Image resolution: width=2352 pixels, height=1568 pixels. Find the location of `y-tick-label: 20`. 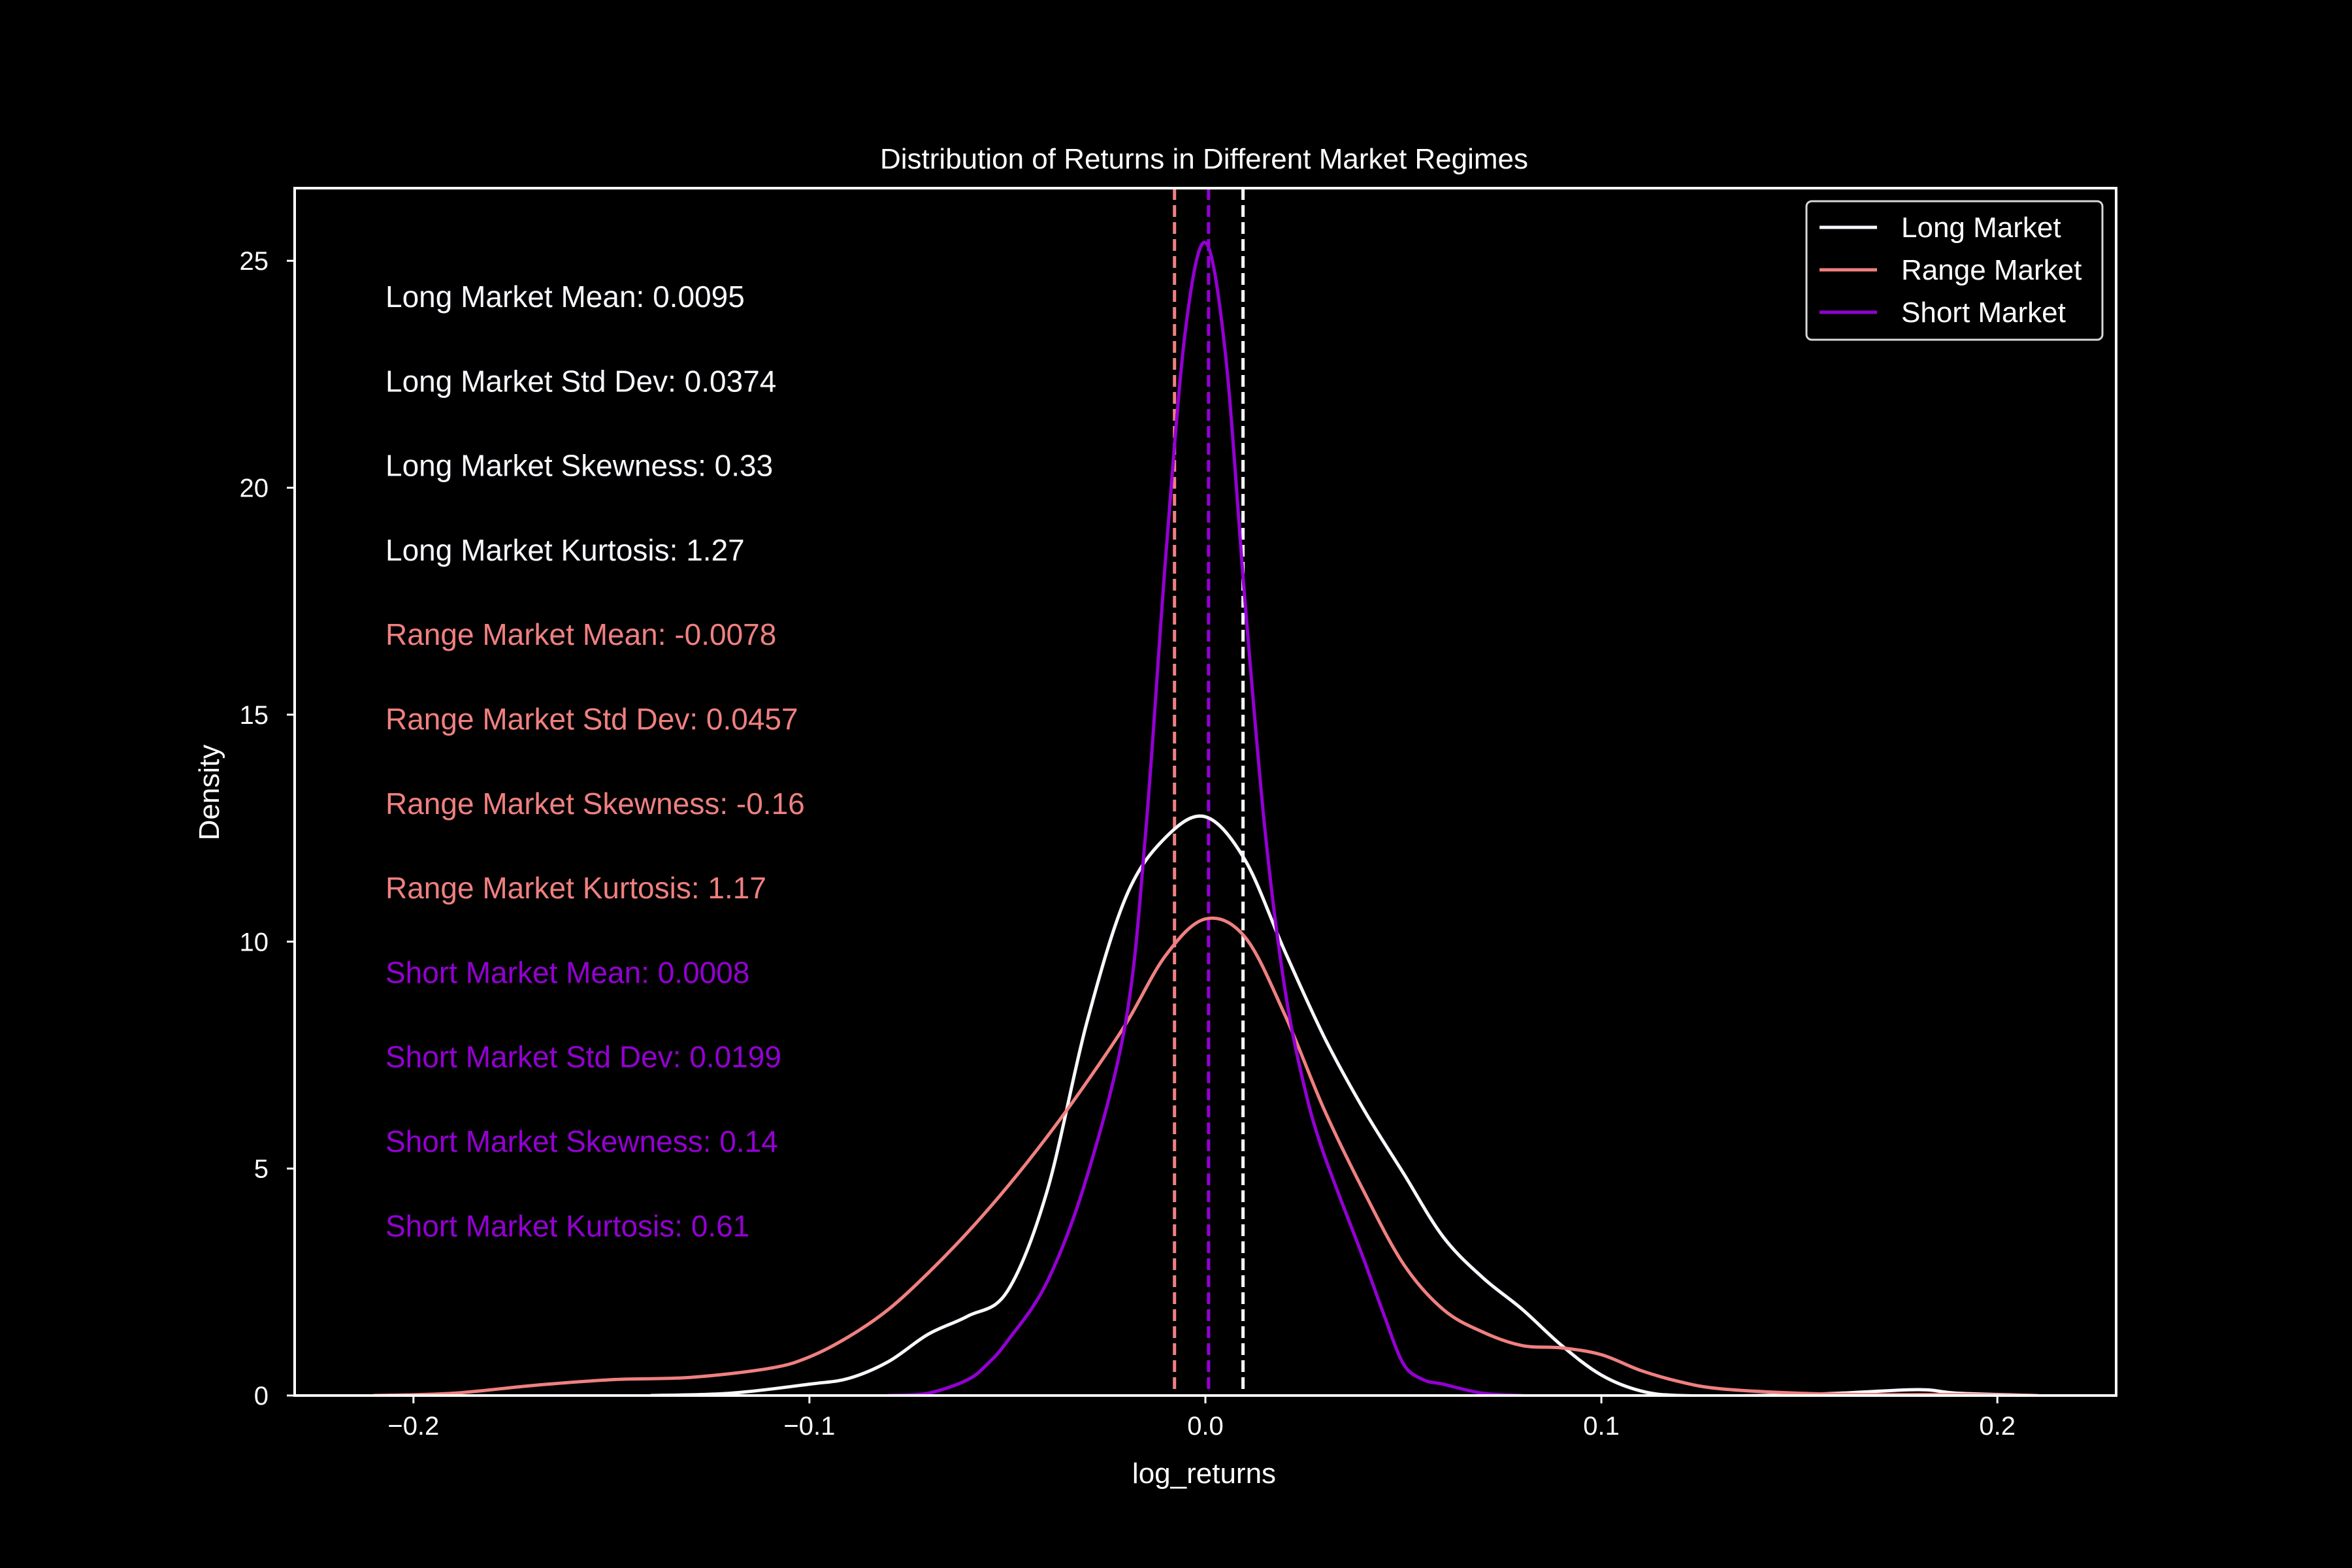

y-tick-label: 20 is located at coordinates (254, 488).